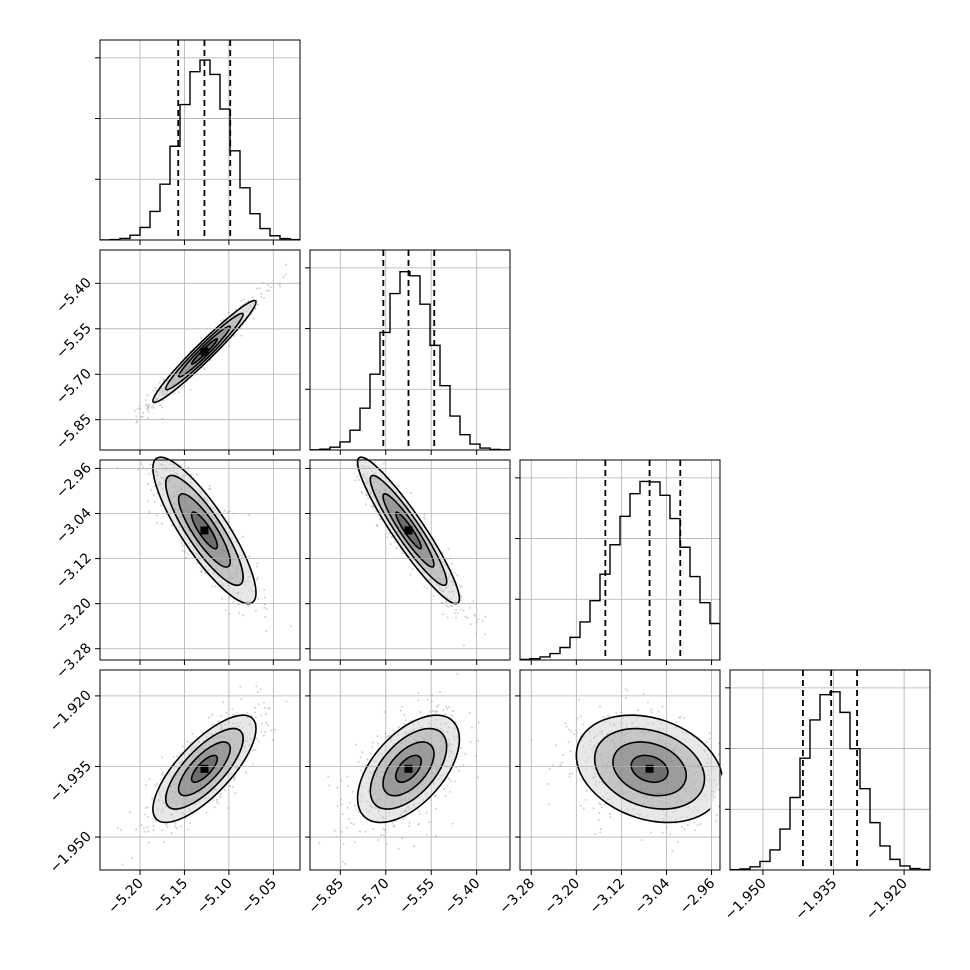 This screenshot has height=970, width=970. Describe the element at coordinates (816, 900) in the screenshot. I see `x-tick-label: −1.935` at that location.